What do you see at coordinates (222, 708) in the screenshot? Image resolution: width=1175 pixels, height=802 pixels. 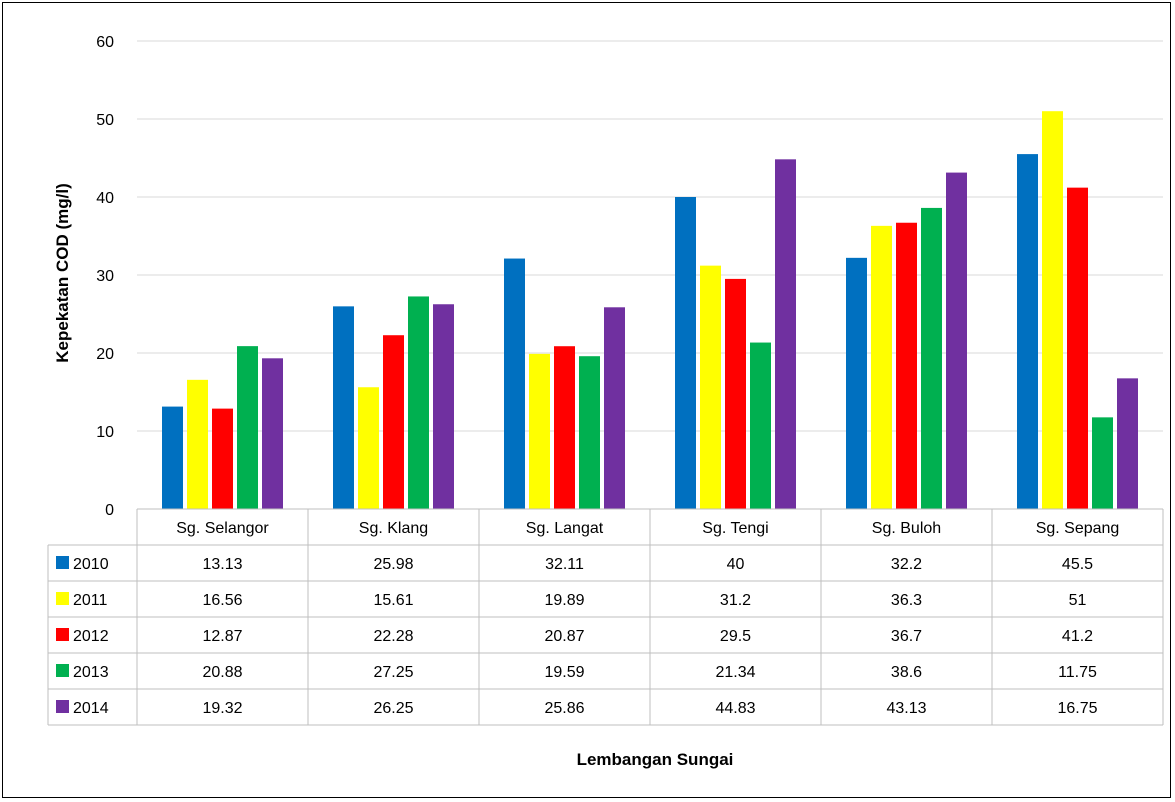 I see `table-cell: 19.32` at bounding box center [222, 708].